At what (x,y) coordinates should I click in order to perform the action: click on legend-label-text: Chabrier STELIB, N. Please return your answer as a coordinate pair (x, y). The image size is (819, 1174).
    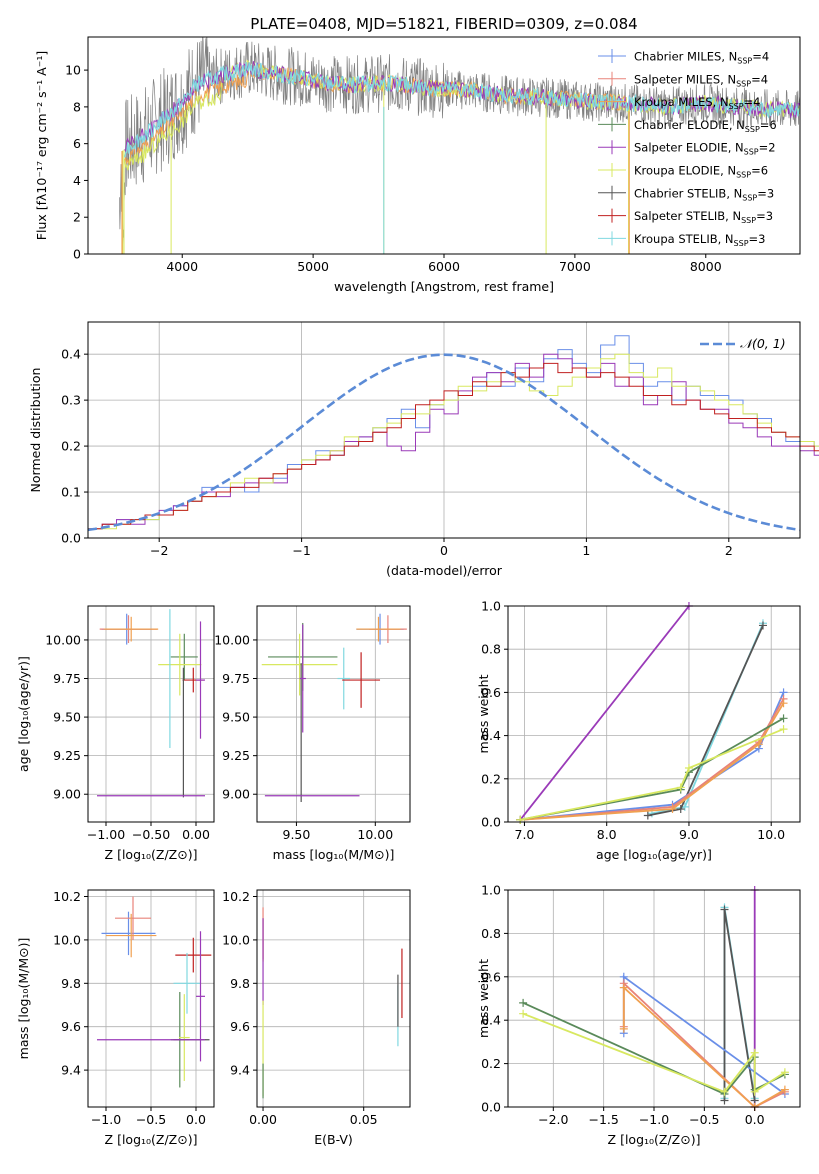
    Looking at the image, I should click on (688, 193).